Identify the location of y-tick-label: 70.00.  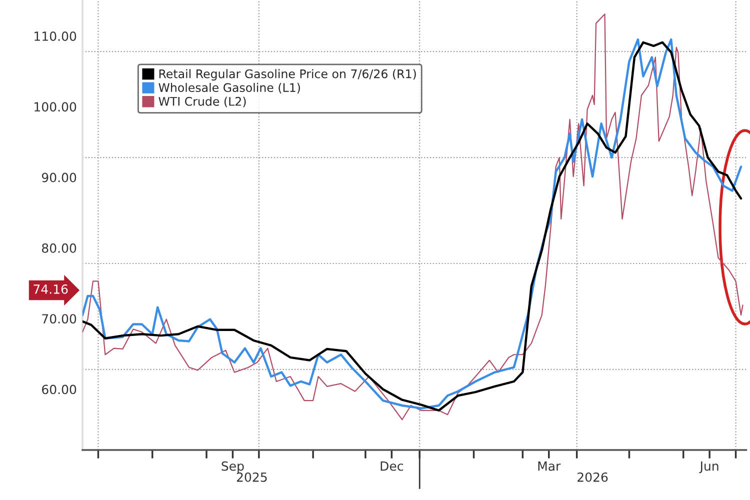
(59, 319).